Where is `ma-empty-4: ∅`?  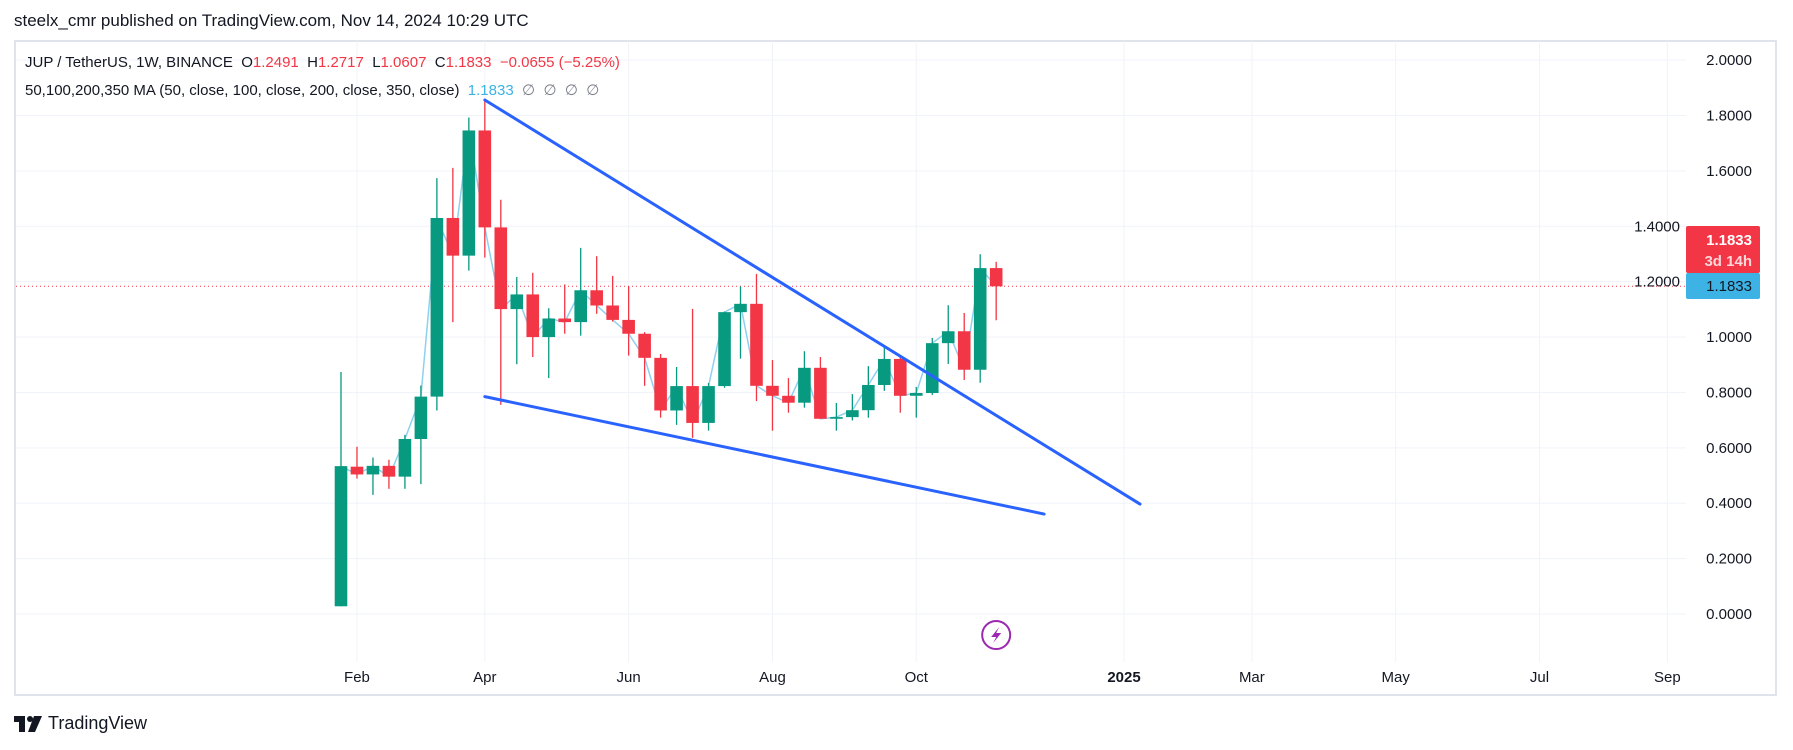
ma-empty-4: ∅ is located at coordinates (593, 90).